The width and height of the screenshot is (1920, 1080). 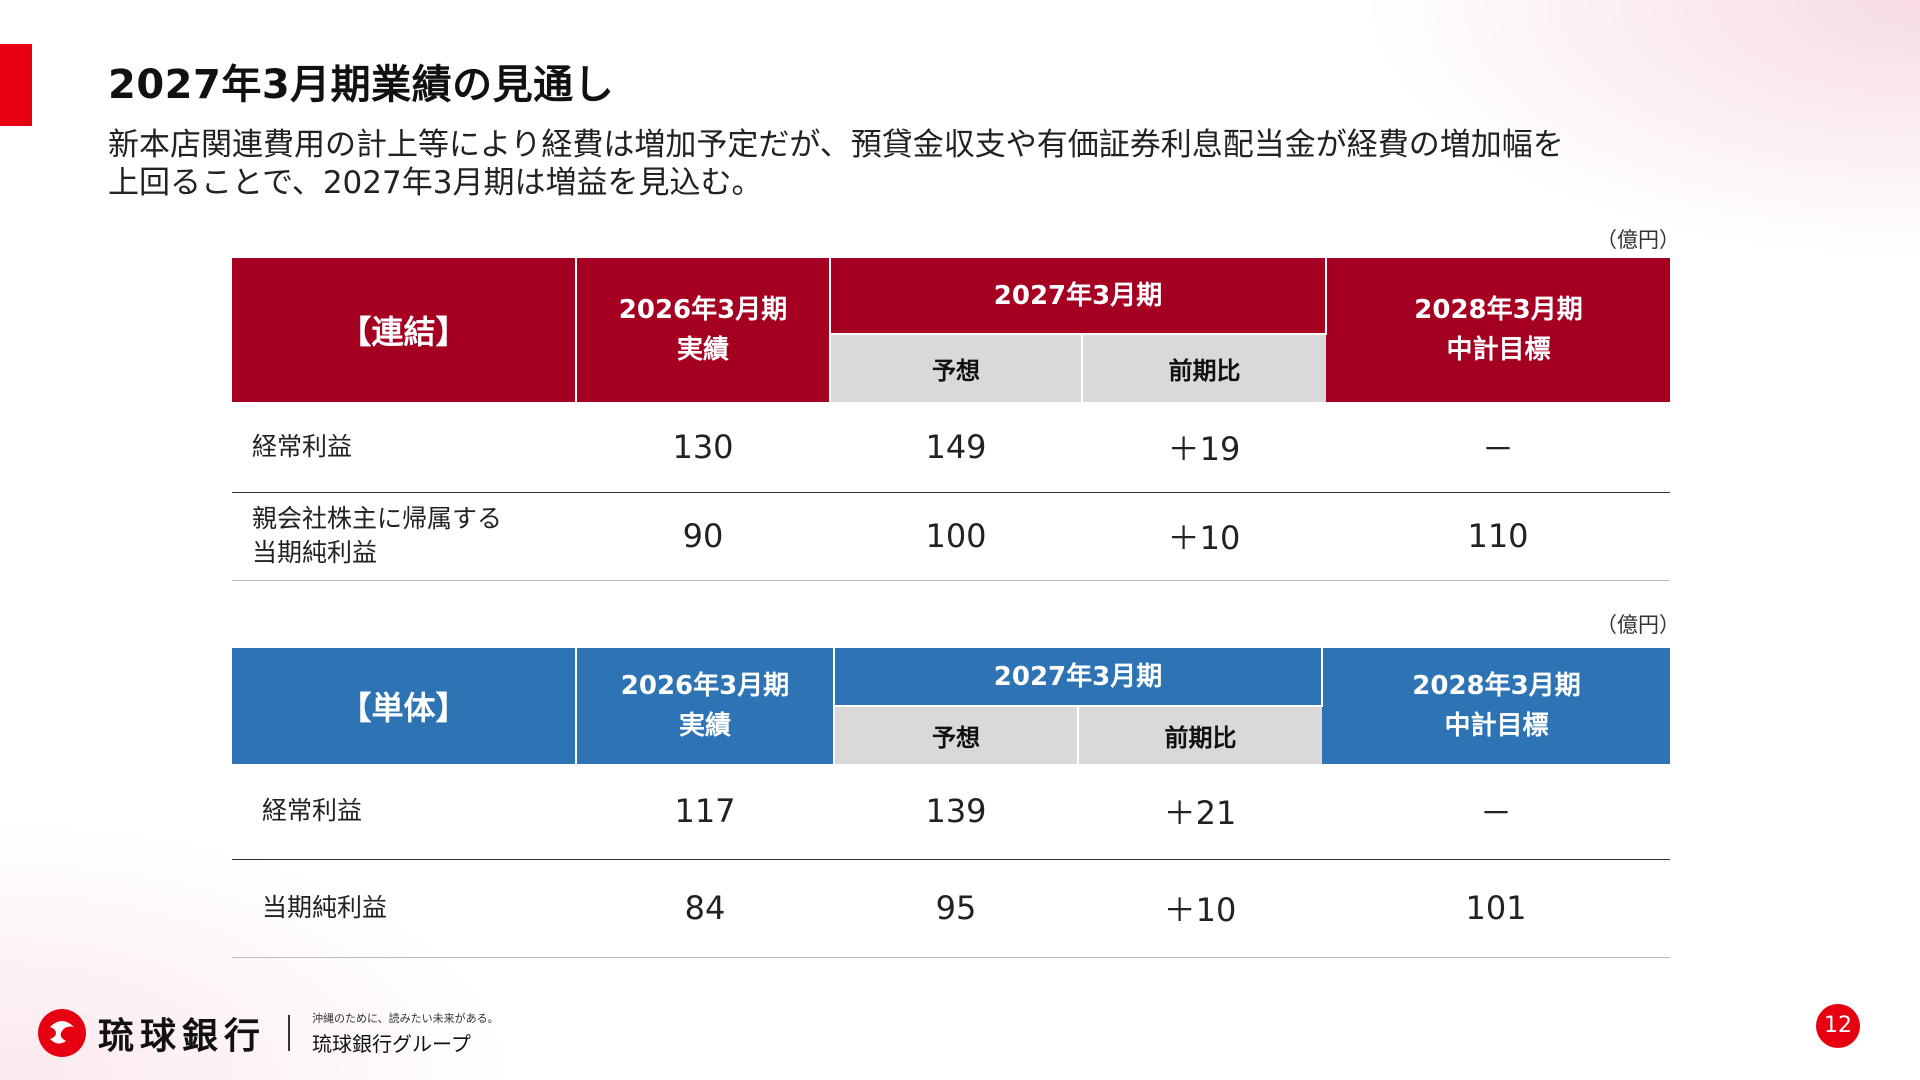 I want to click on row-label: 親会社株主に帰属する 当期純利益, so click(x=404, y=536).